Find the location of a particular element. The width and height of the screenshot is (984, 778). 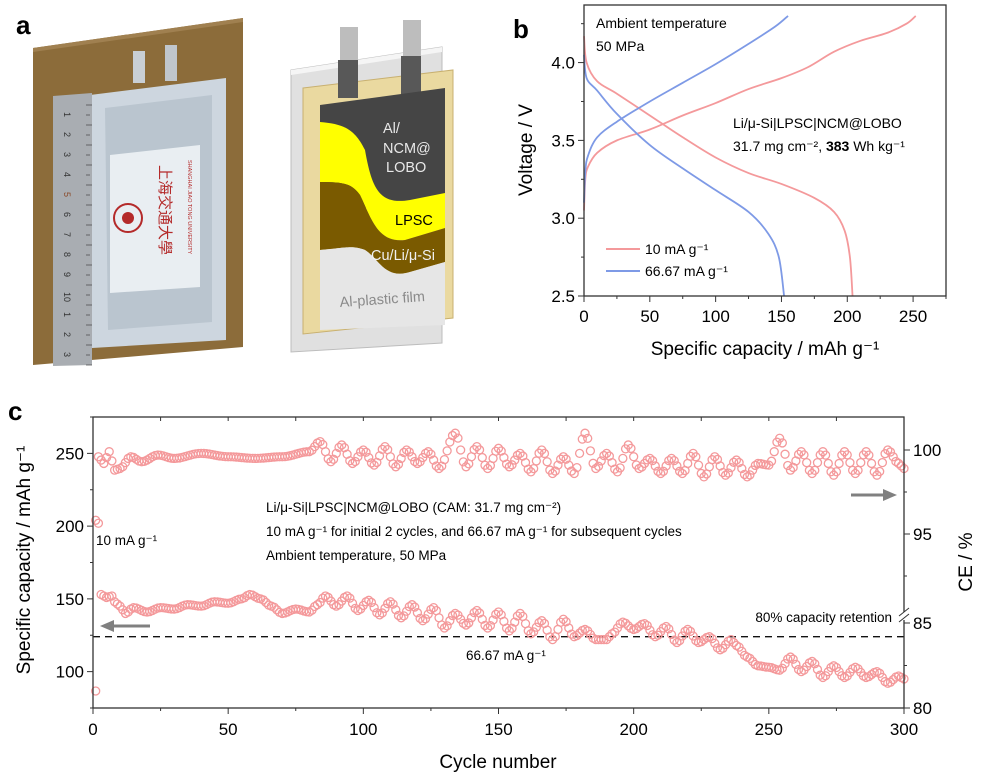

ruler-number: 2 is located at coordinates (67, 134).